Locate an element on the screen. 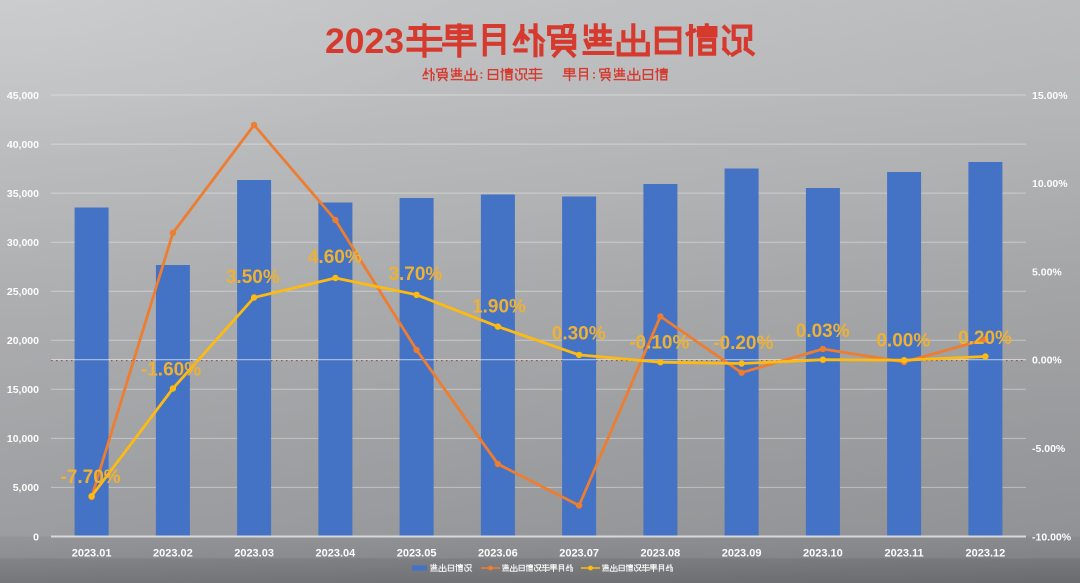 This screenshot has width=1080, height=583. svg-text: 35,000 is located at coordinates (23, 194).